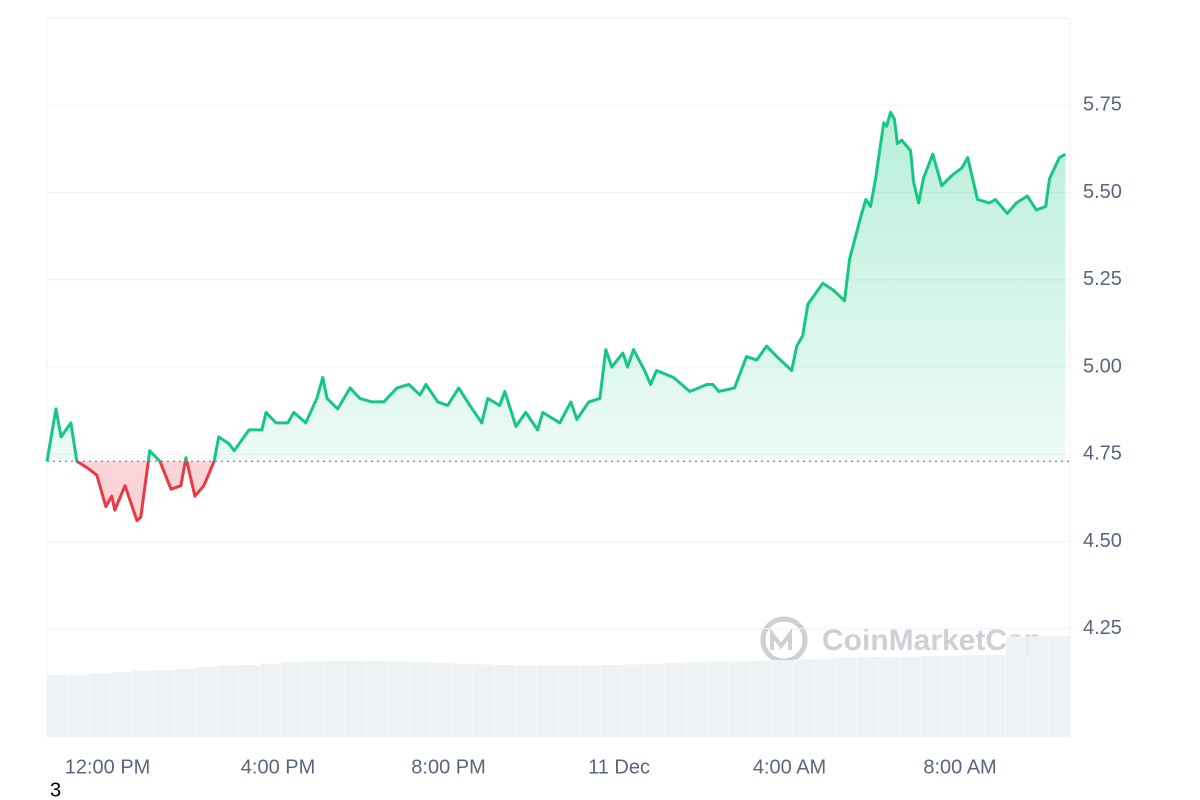 The image size is (1200, 800). What do you see at coordinates (108, 767) in the screenshot?
I see `x-tick-label: 12:00 PM` at bounding box center [108, 767].